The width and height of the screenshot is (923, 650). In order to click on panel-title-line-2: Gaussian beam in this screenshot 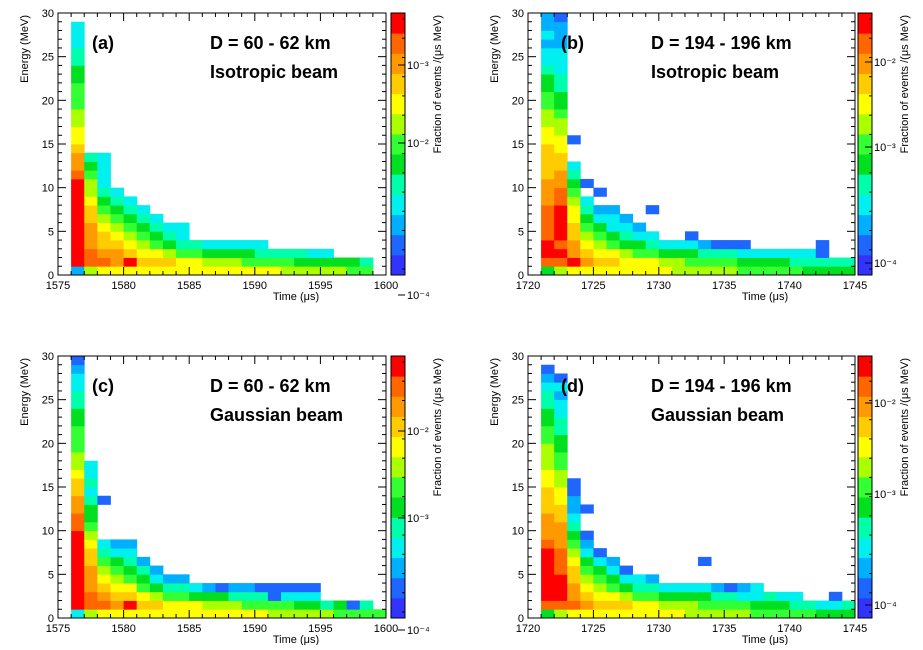, I will do `click(717, 415)`.